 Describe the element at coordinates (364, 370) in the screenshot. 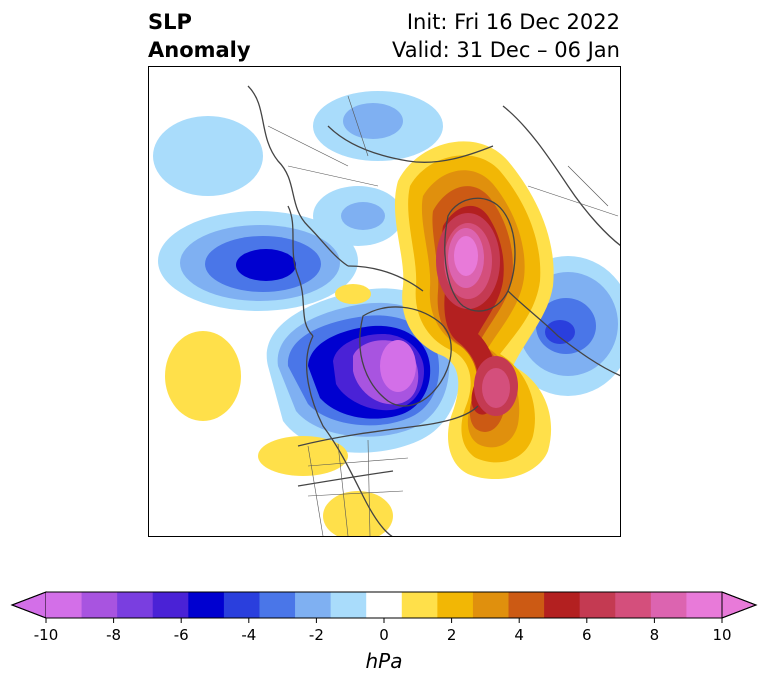

I see `negative-anomaly-canada` at that location.